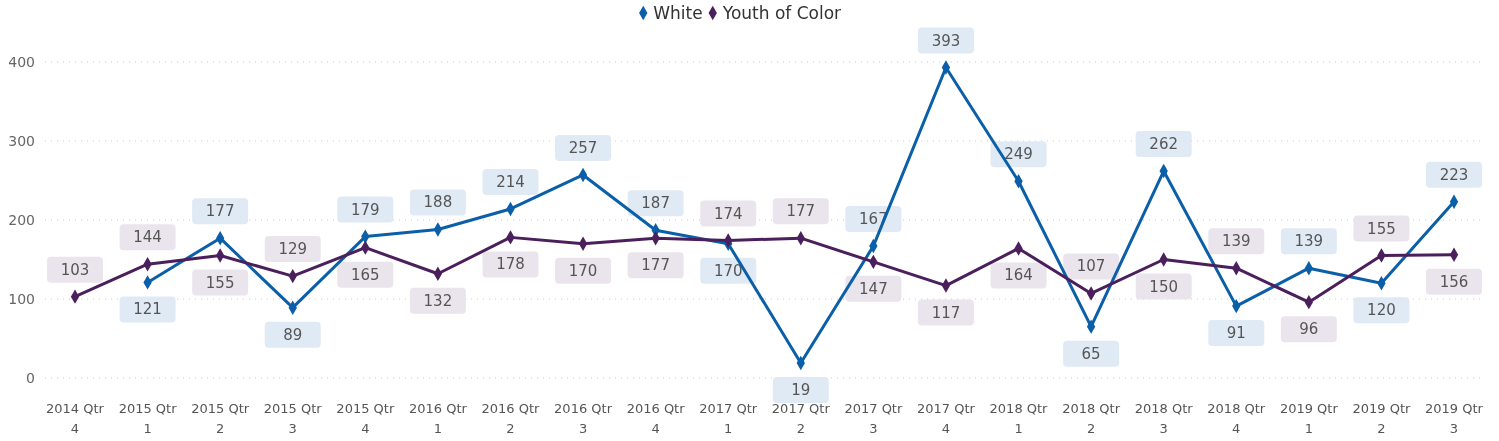 The height and width of the screenshot is (441, 1499). What do you see at coordinates (678, 13) in the screenshot?
I see `legend-label: White` at bounding box center [678, 13].